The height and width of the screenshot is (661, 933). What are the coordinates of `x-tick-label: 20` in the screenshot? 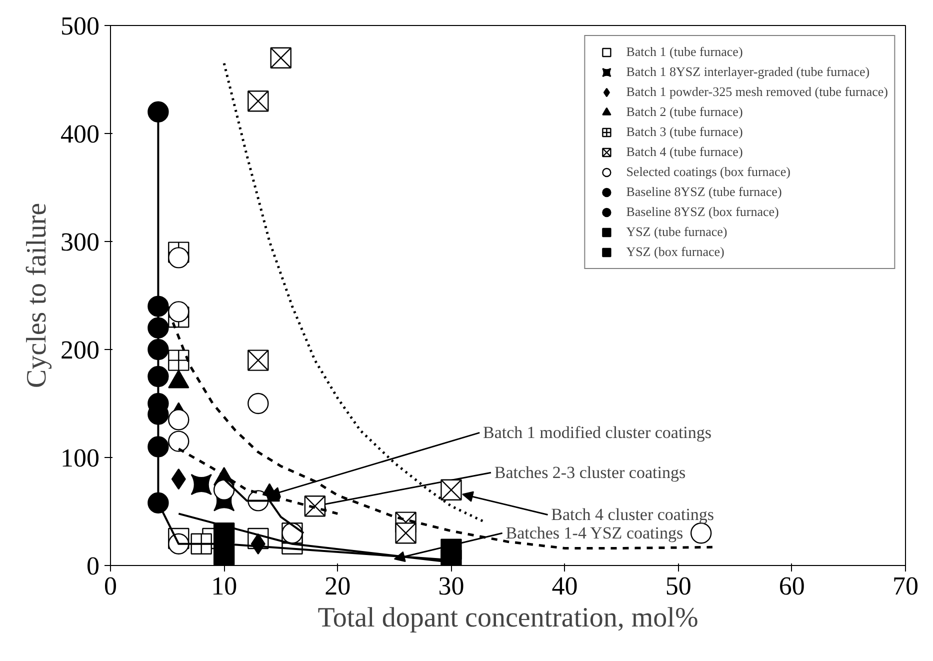 It's located at (337, 586).